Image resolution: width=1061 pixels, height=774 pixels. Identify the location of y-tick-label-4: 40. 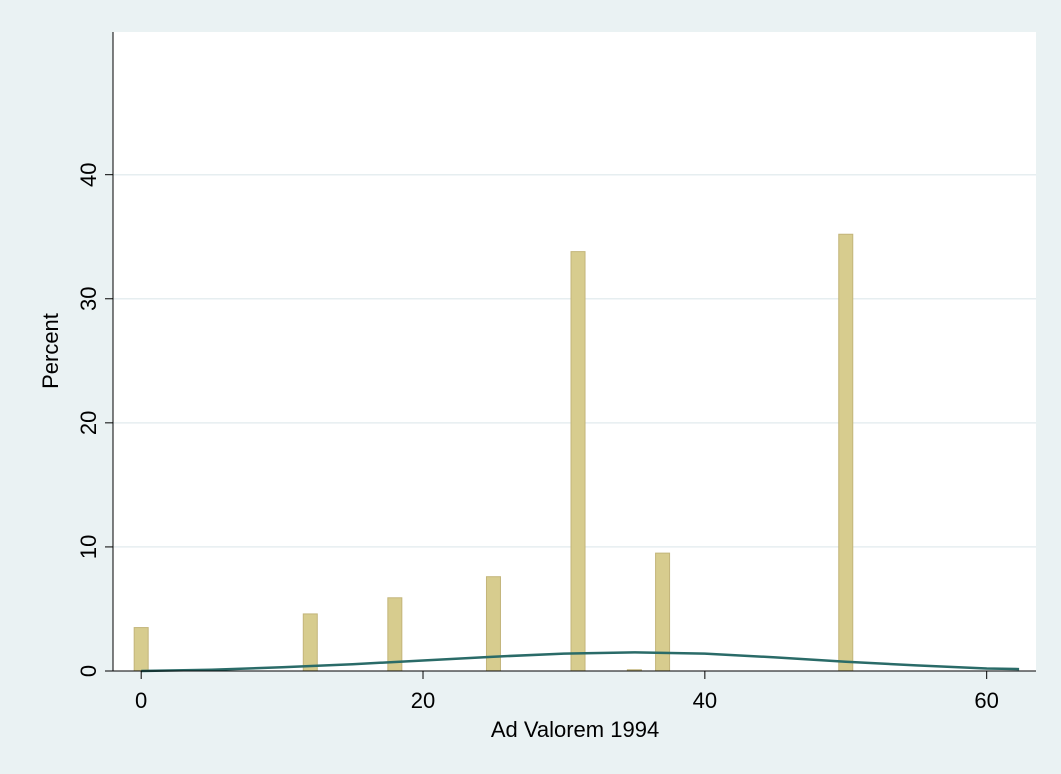
(88, 174).